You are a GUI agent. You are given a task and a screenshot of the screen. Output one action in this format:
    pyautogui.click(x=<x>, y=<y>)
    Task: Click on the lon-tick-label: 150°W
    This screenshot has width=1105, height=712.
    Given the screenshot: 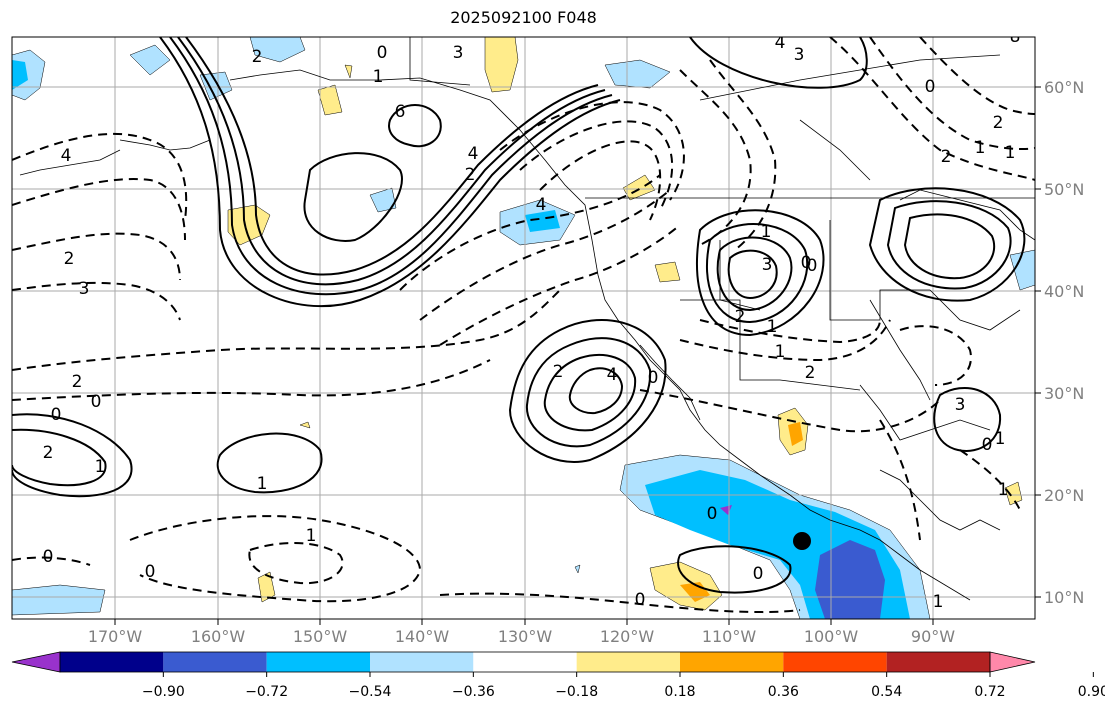 What is the action you would take?
    pyautogui.click(x=320, y=636)
    